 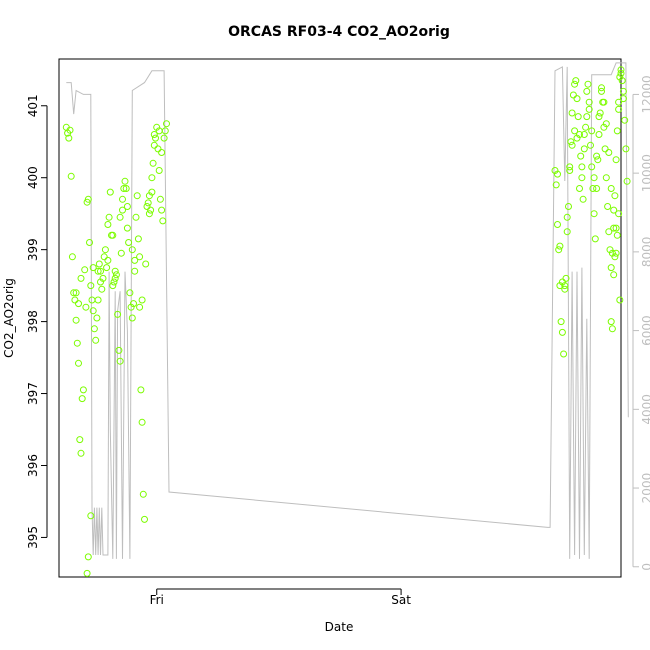 I want to click on x-tick-label: Fri, so click(x=157, y=600).